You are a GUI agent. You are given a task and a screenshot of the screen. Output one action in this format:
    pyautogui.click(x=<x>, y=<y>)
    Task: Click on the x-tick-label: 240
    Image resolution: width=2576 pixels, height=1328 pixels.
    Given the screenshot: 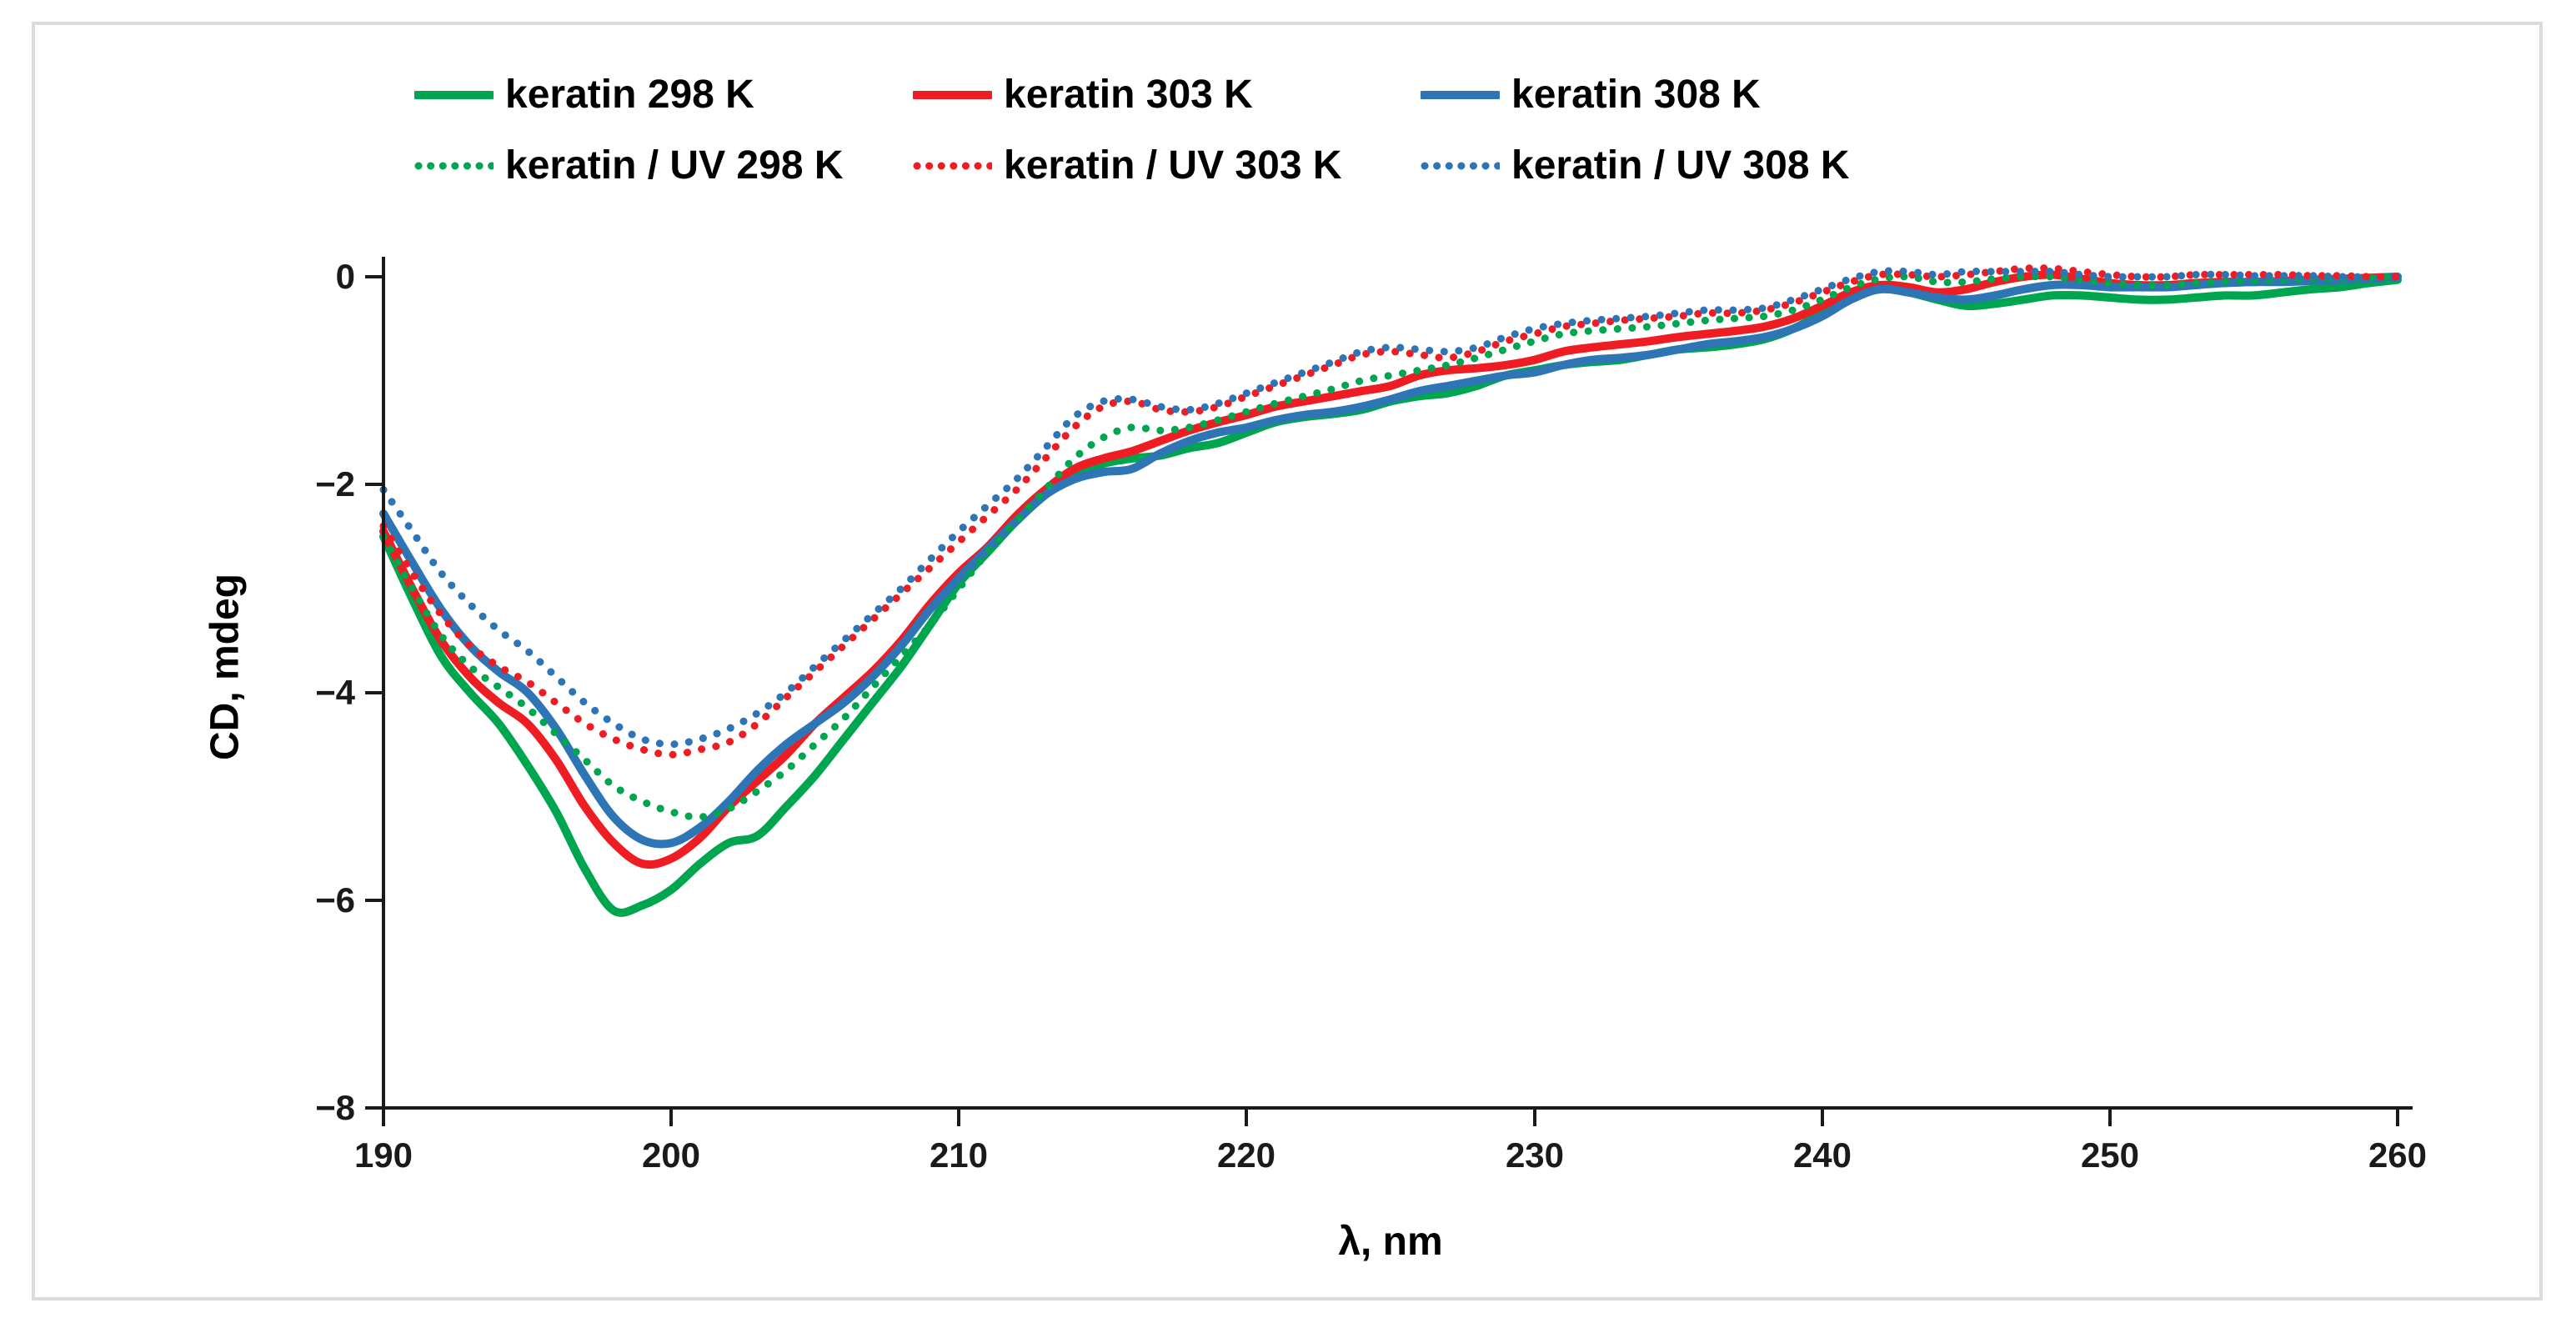 What is the action you would take?
    pyautogui.click(x=1822, y=1155)
    